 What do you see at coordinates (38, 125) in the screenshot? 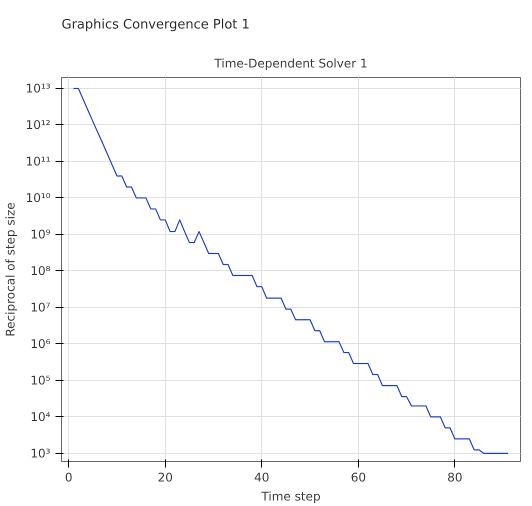
I see `y-tick-label: 10¹²` at bounding box center [38, 125].